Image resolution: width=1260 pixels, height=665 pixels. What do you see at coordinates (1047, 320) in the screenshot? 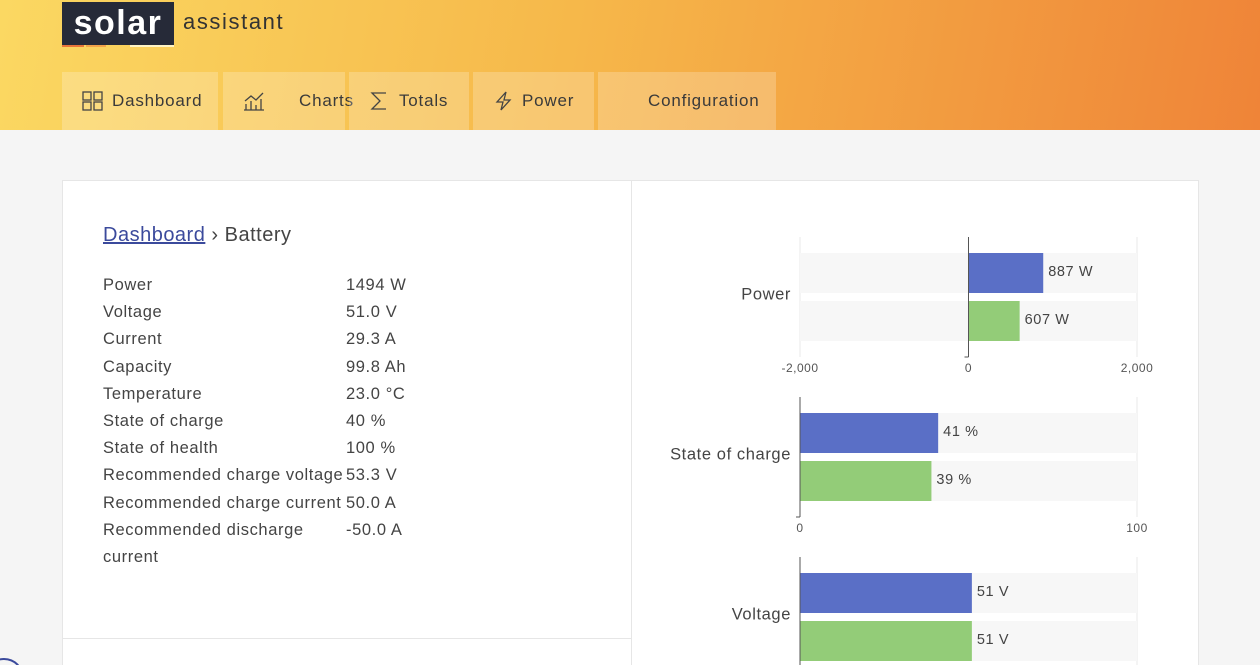
I see `value-label: 607 W` at bounding box center [1047, 320].